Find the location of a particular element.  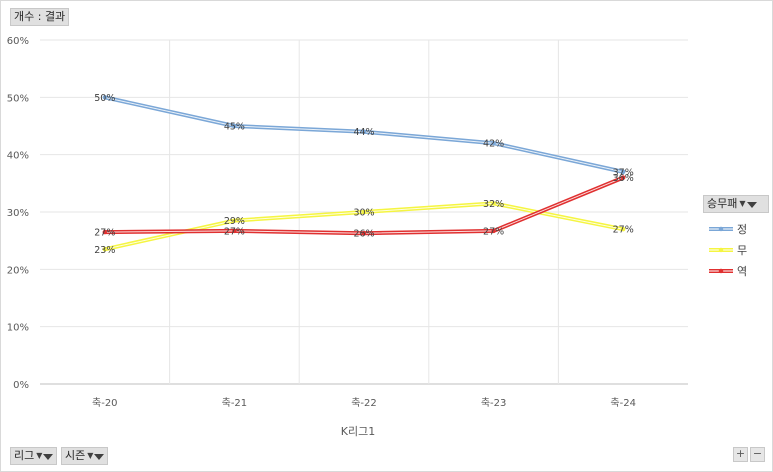

legend-item: 정 is located at coordinates (727, 228).